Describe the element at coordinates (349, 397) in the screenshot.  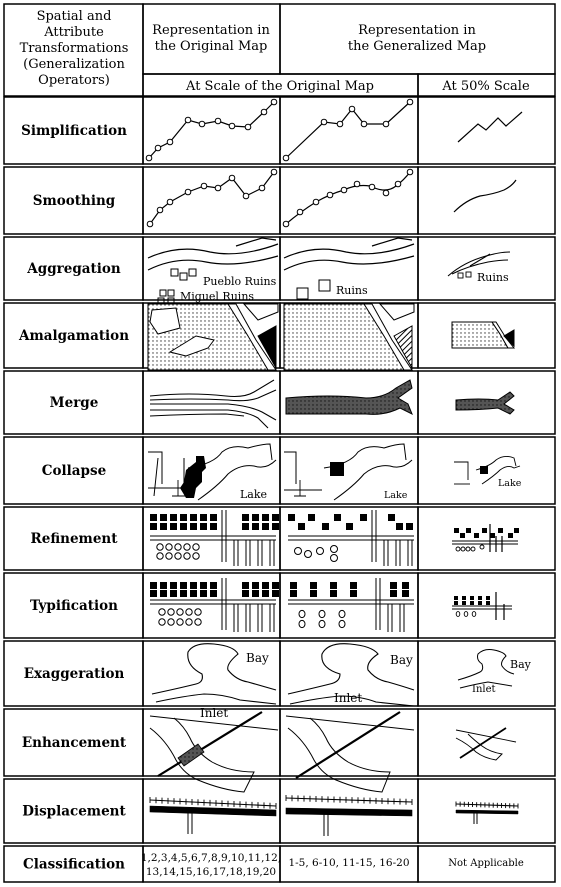
I see `merge-generalized` at that location.